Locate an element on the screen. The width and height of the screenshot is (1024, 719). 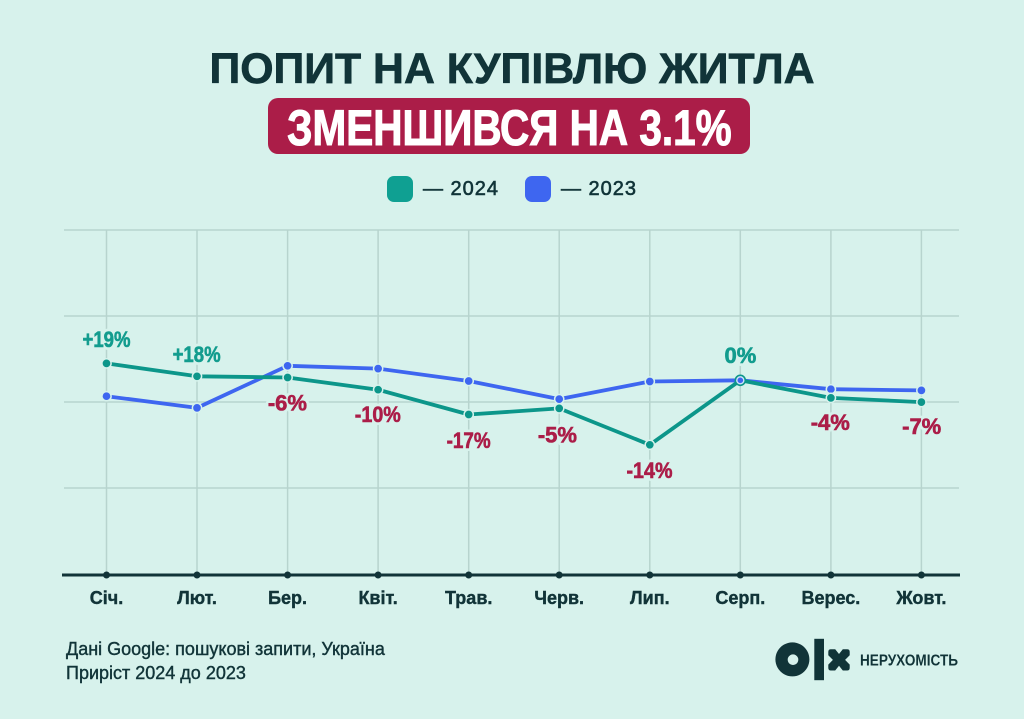
svg-text: +18% is located at coordinates (197, 354).